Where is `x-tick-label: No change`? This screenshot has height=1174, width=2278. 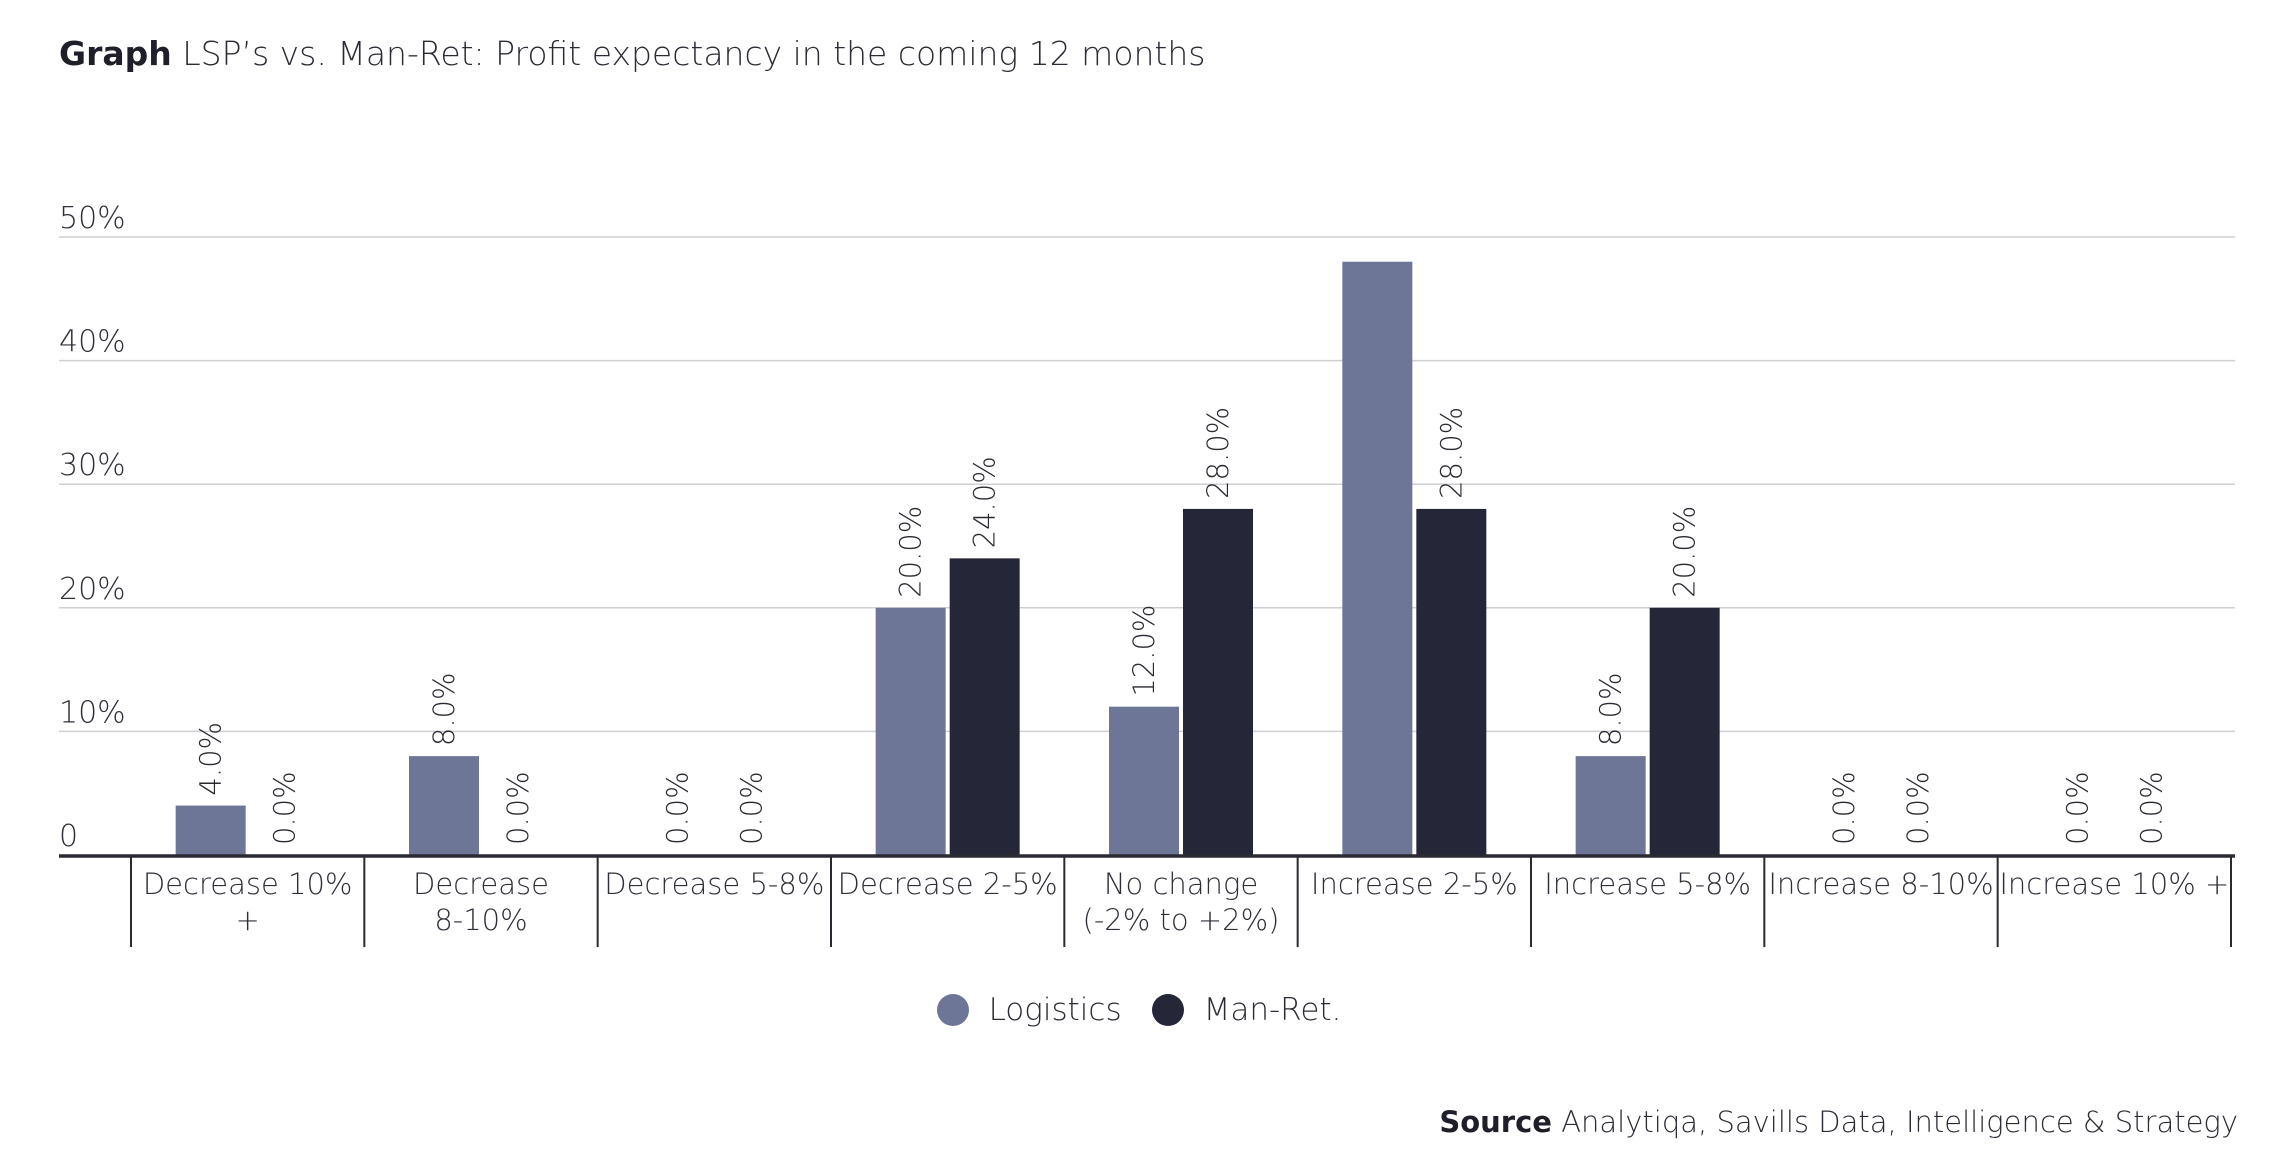 x-tick-label: No change is located at coordinates (1181, 884).